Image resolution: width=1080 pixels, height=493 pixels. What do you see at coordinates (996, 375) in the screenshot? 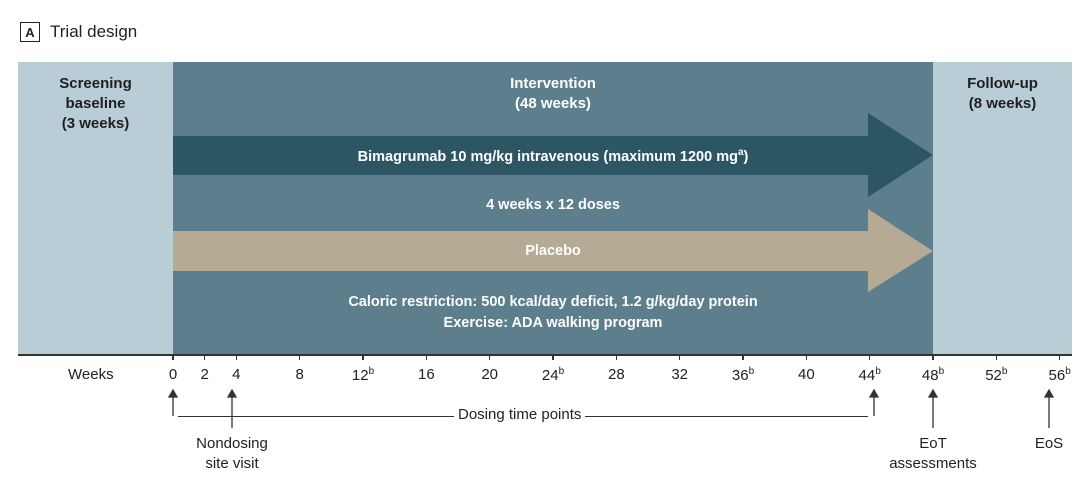
I see `axis-tick-label: 52b` at bounding box center [996, 375].